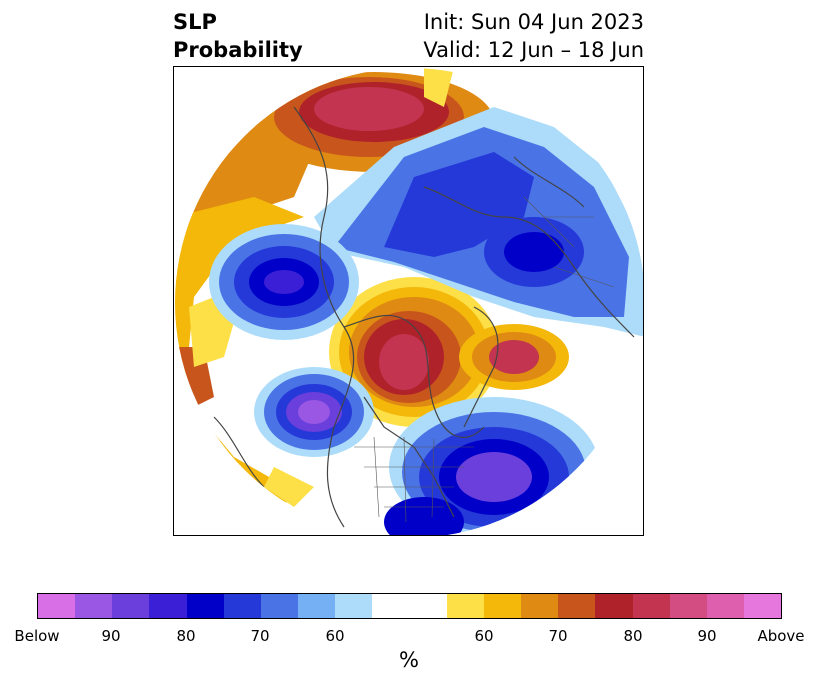 This screenshot has width=819, height=686. Describe the element at coordinates (335, 636) in the screenshot. I see `tick-below-60: 60` at that location.